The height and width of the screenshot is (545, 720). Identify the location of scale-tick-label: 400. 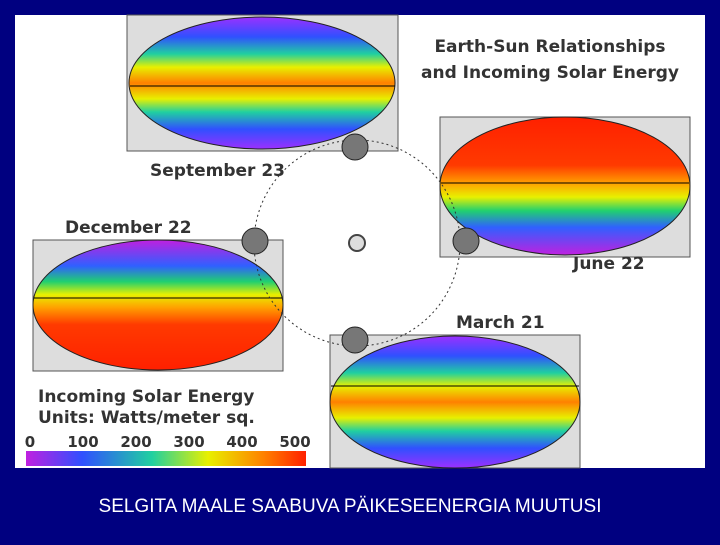
(241, 442).